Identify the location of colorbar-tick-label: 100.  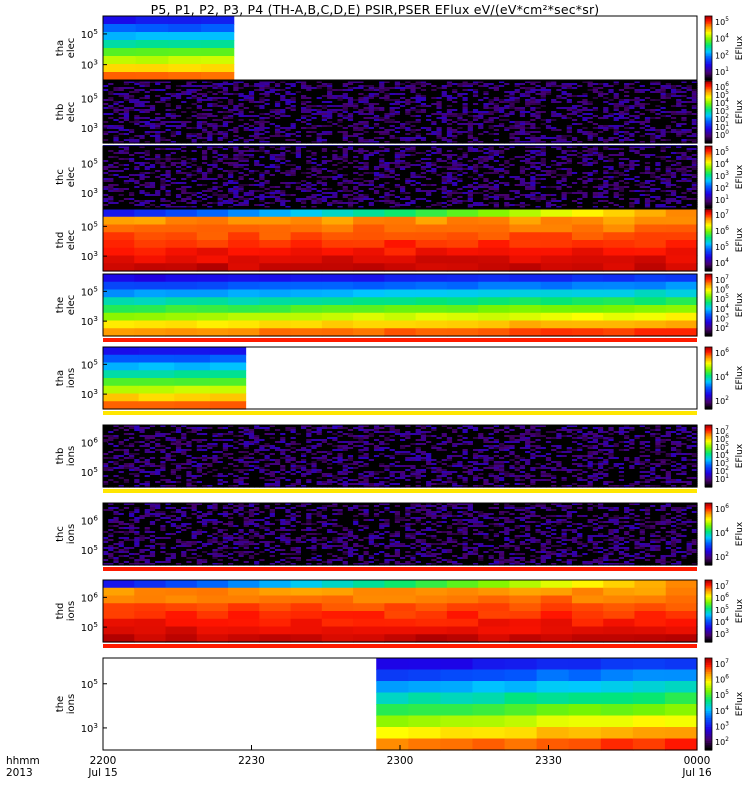
(722, 135).